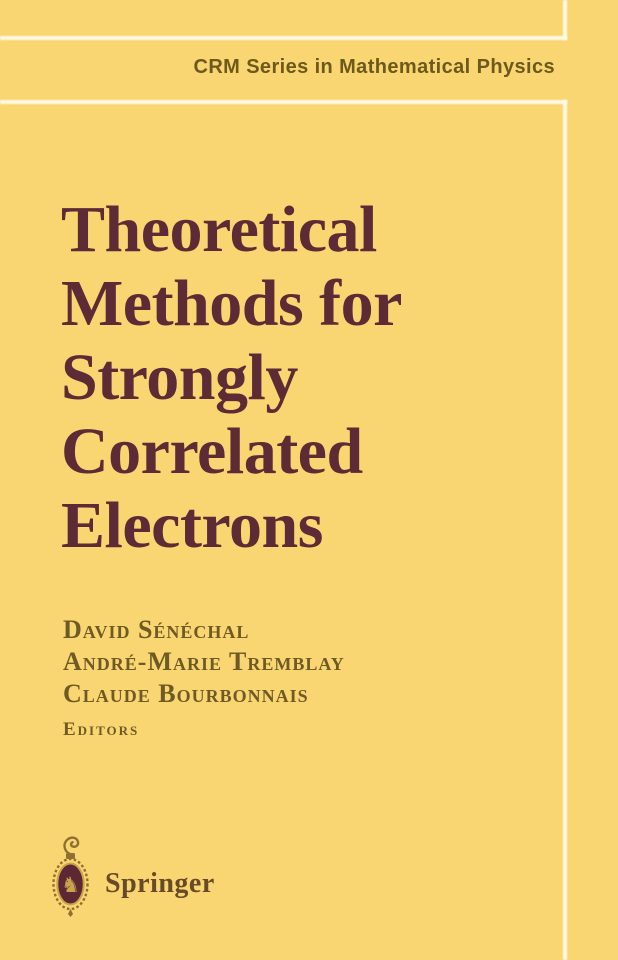 The height and width of the screenshot is (960, 618). What do you see at coordinates (231, 303) in the screenshot?
I see `book-title-line: Methods for` at bounding box center [231, 303].